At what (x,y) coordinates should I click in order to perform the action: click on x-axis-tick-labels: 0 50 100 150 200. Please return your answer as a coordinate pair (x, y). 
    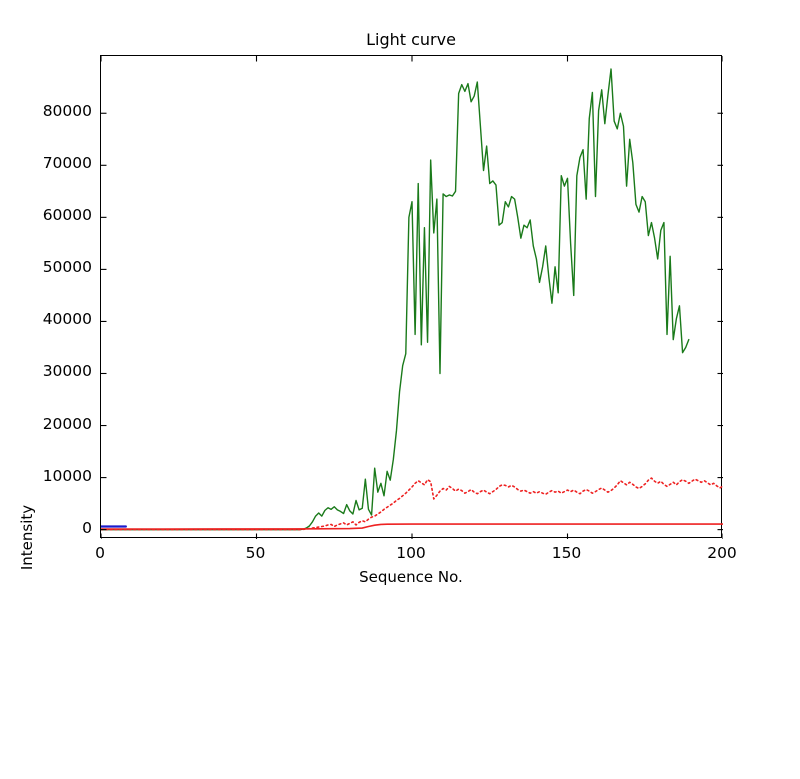
    Looking at the image, I should click on (416, 553).